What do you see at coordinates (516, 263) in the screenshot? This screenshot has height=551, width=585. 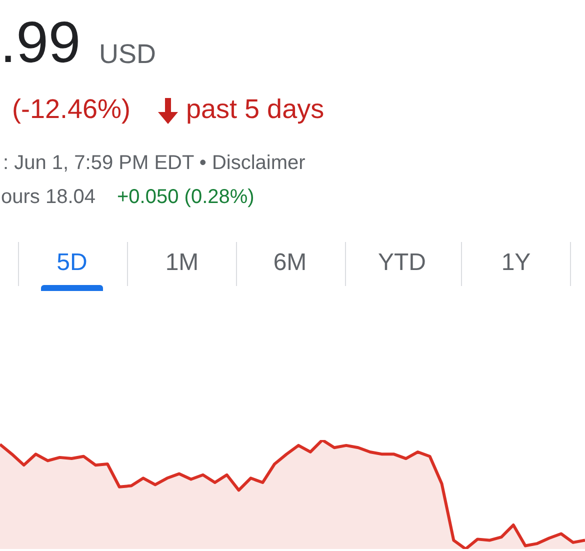 I see `text: 1Y` at bounding box center [516, 263].